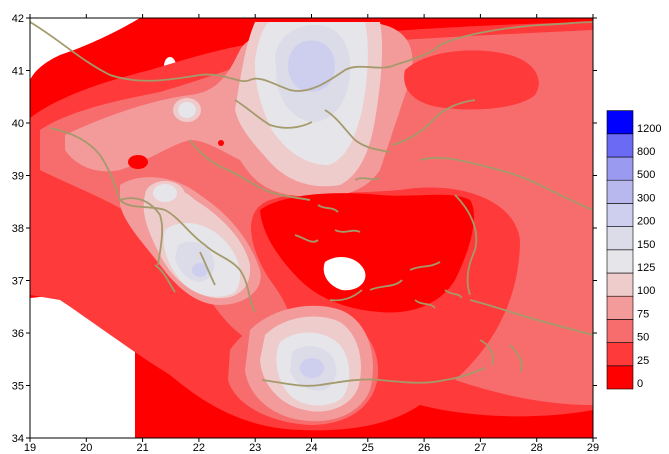 The height and width of the screenshot is (454, 669). What do you see at coordinates (480, 448) in the screenshot?
I see `x-tick-label: 27` at bounding box center [480, 448].